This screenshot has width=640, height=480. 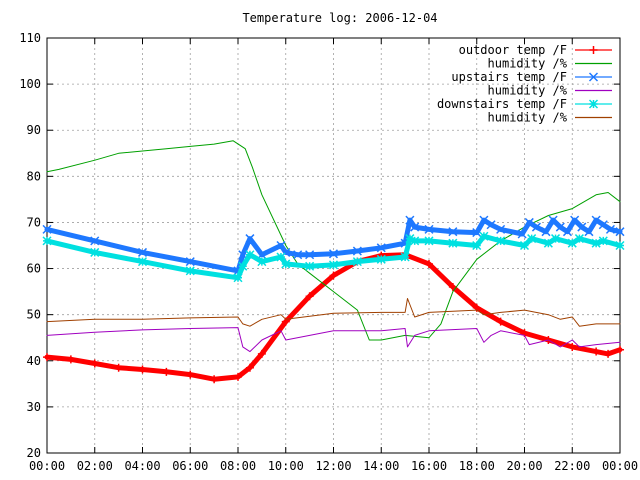 What do you see at coordinates (572, 466) in the screenshot?
I see `x-tick-label: 22:00` at bounding box center [572, 466].